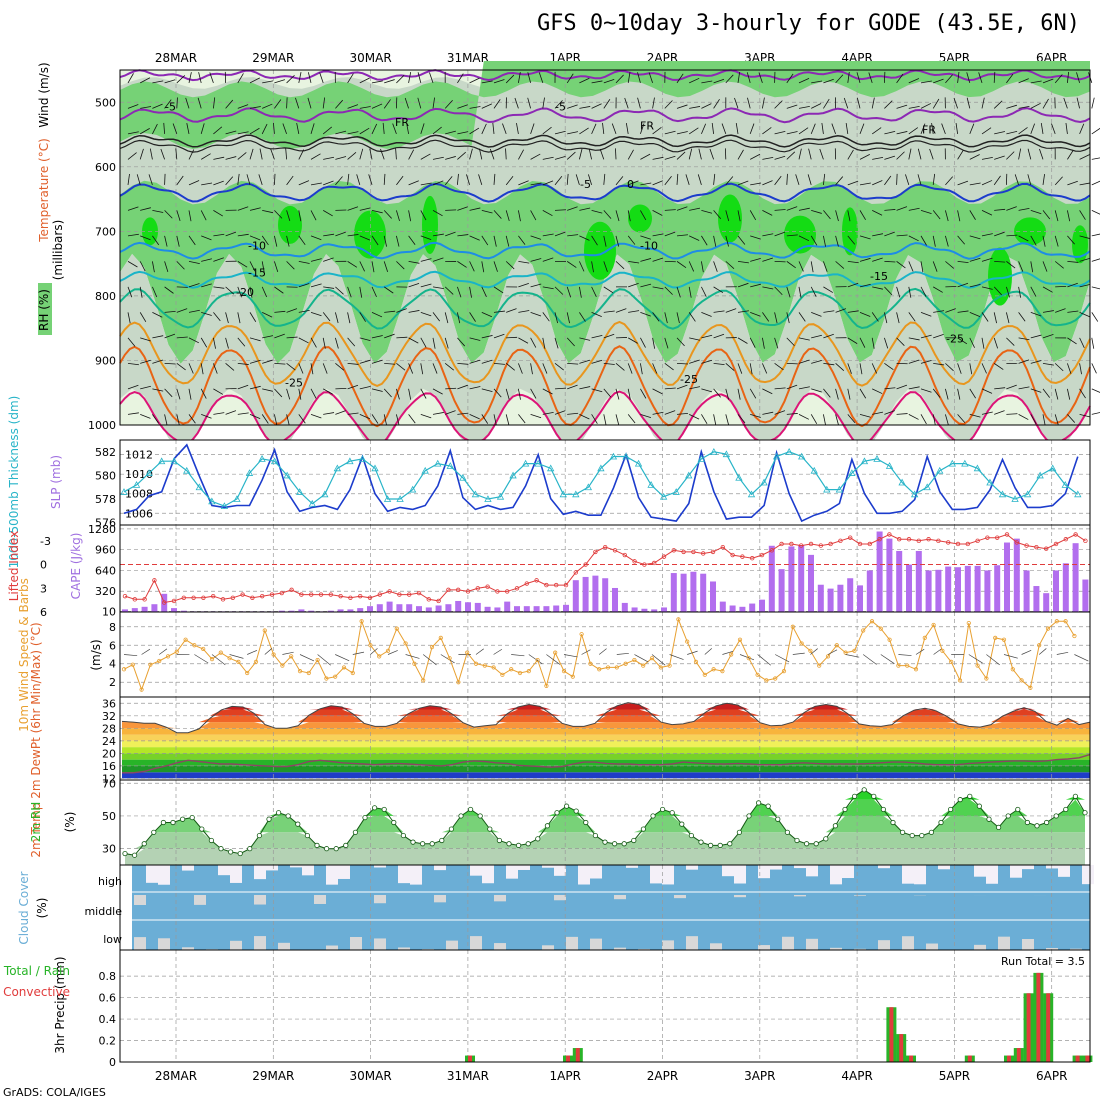 This screenshot has height=1100, width=1100. I want to click on rh-bright-cell, so click(1000, 276).